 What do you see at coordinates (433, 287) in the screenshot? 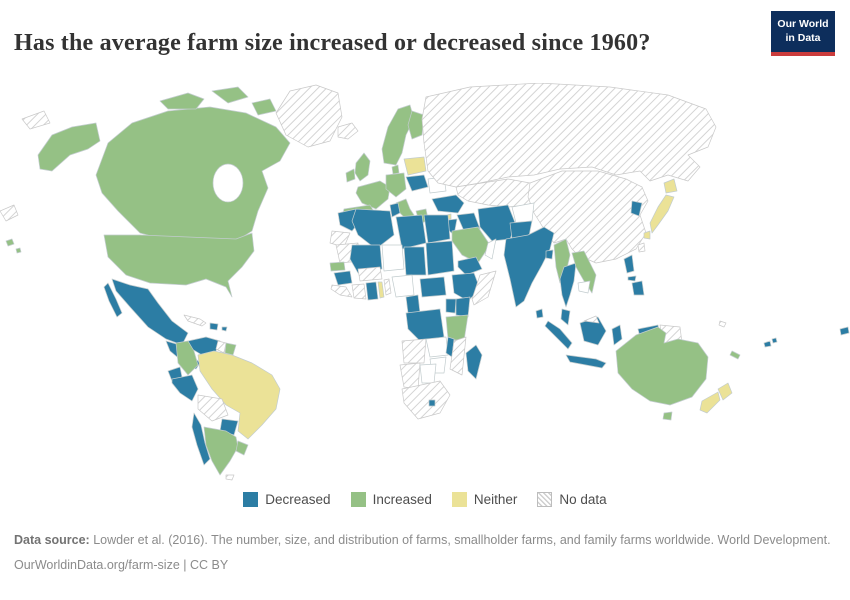
I see `region-central-african` at bounding box center [433, 287].